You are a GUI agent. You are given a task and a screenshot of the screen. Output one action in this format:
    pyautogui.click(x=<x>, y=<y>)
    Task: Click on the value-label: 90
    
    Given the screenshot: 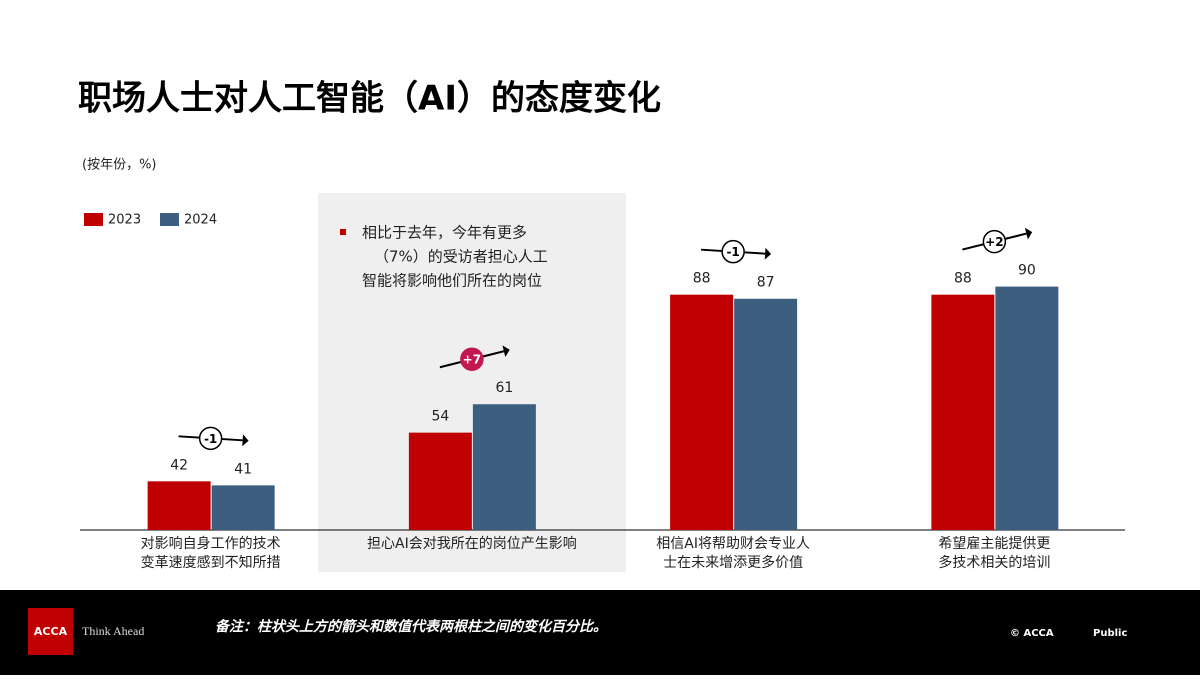 What is the action you would take?
    pyautogui.click(x=1027, y=271)
    